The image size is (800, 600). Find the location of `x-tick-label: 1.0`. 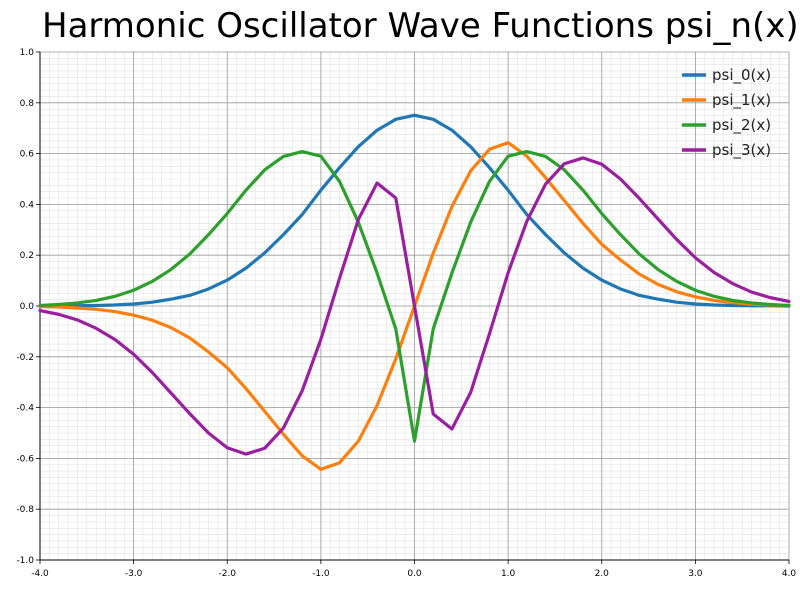

x-tick-label: 1.0 is located at coordinates (508, 574).